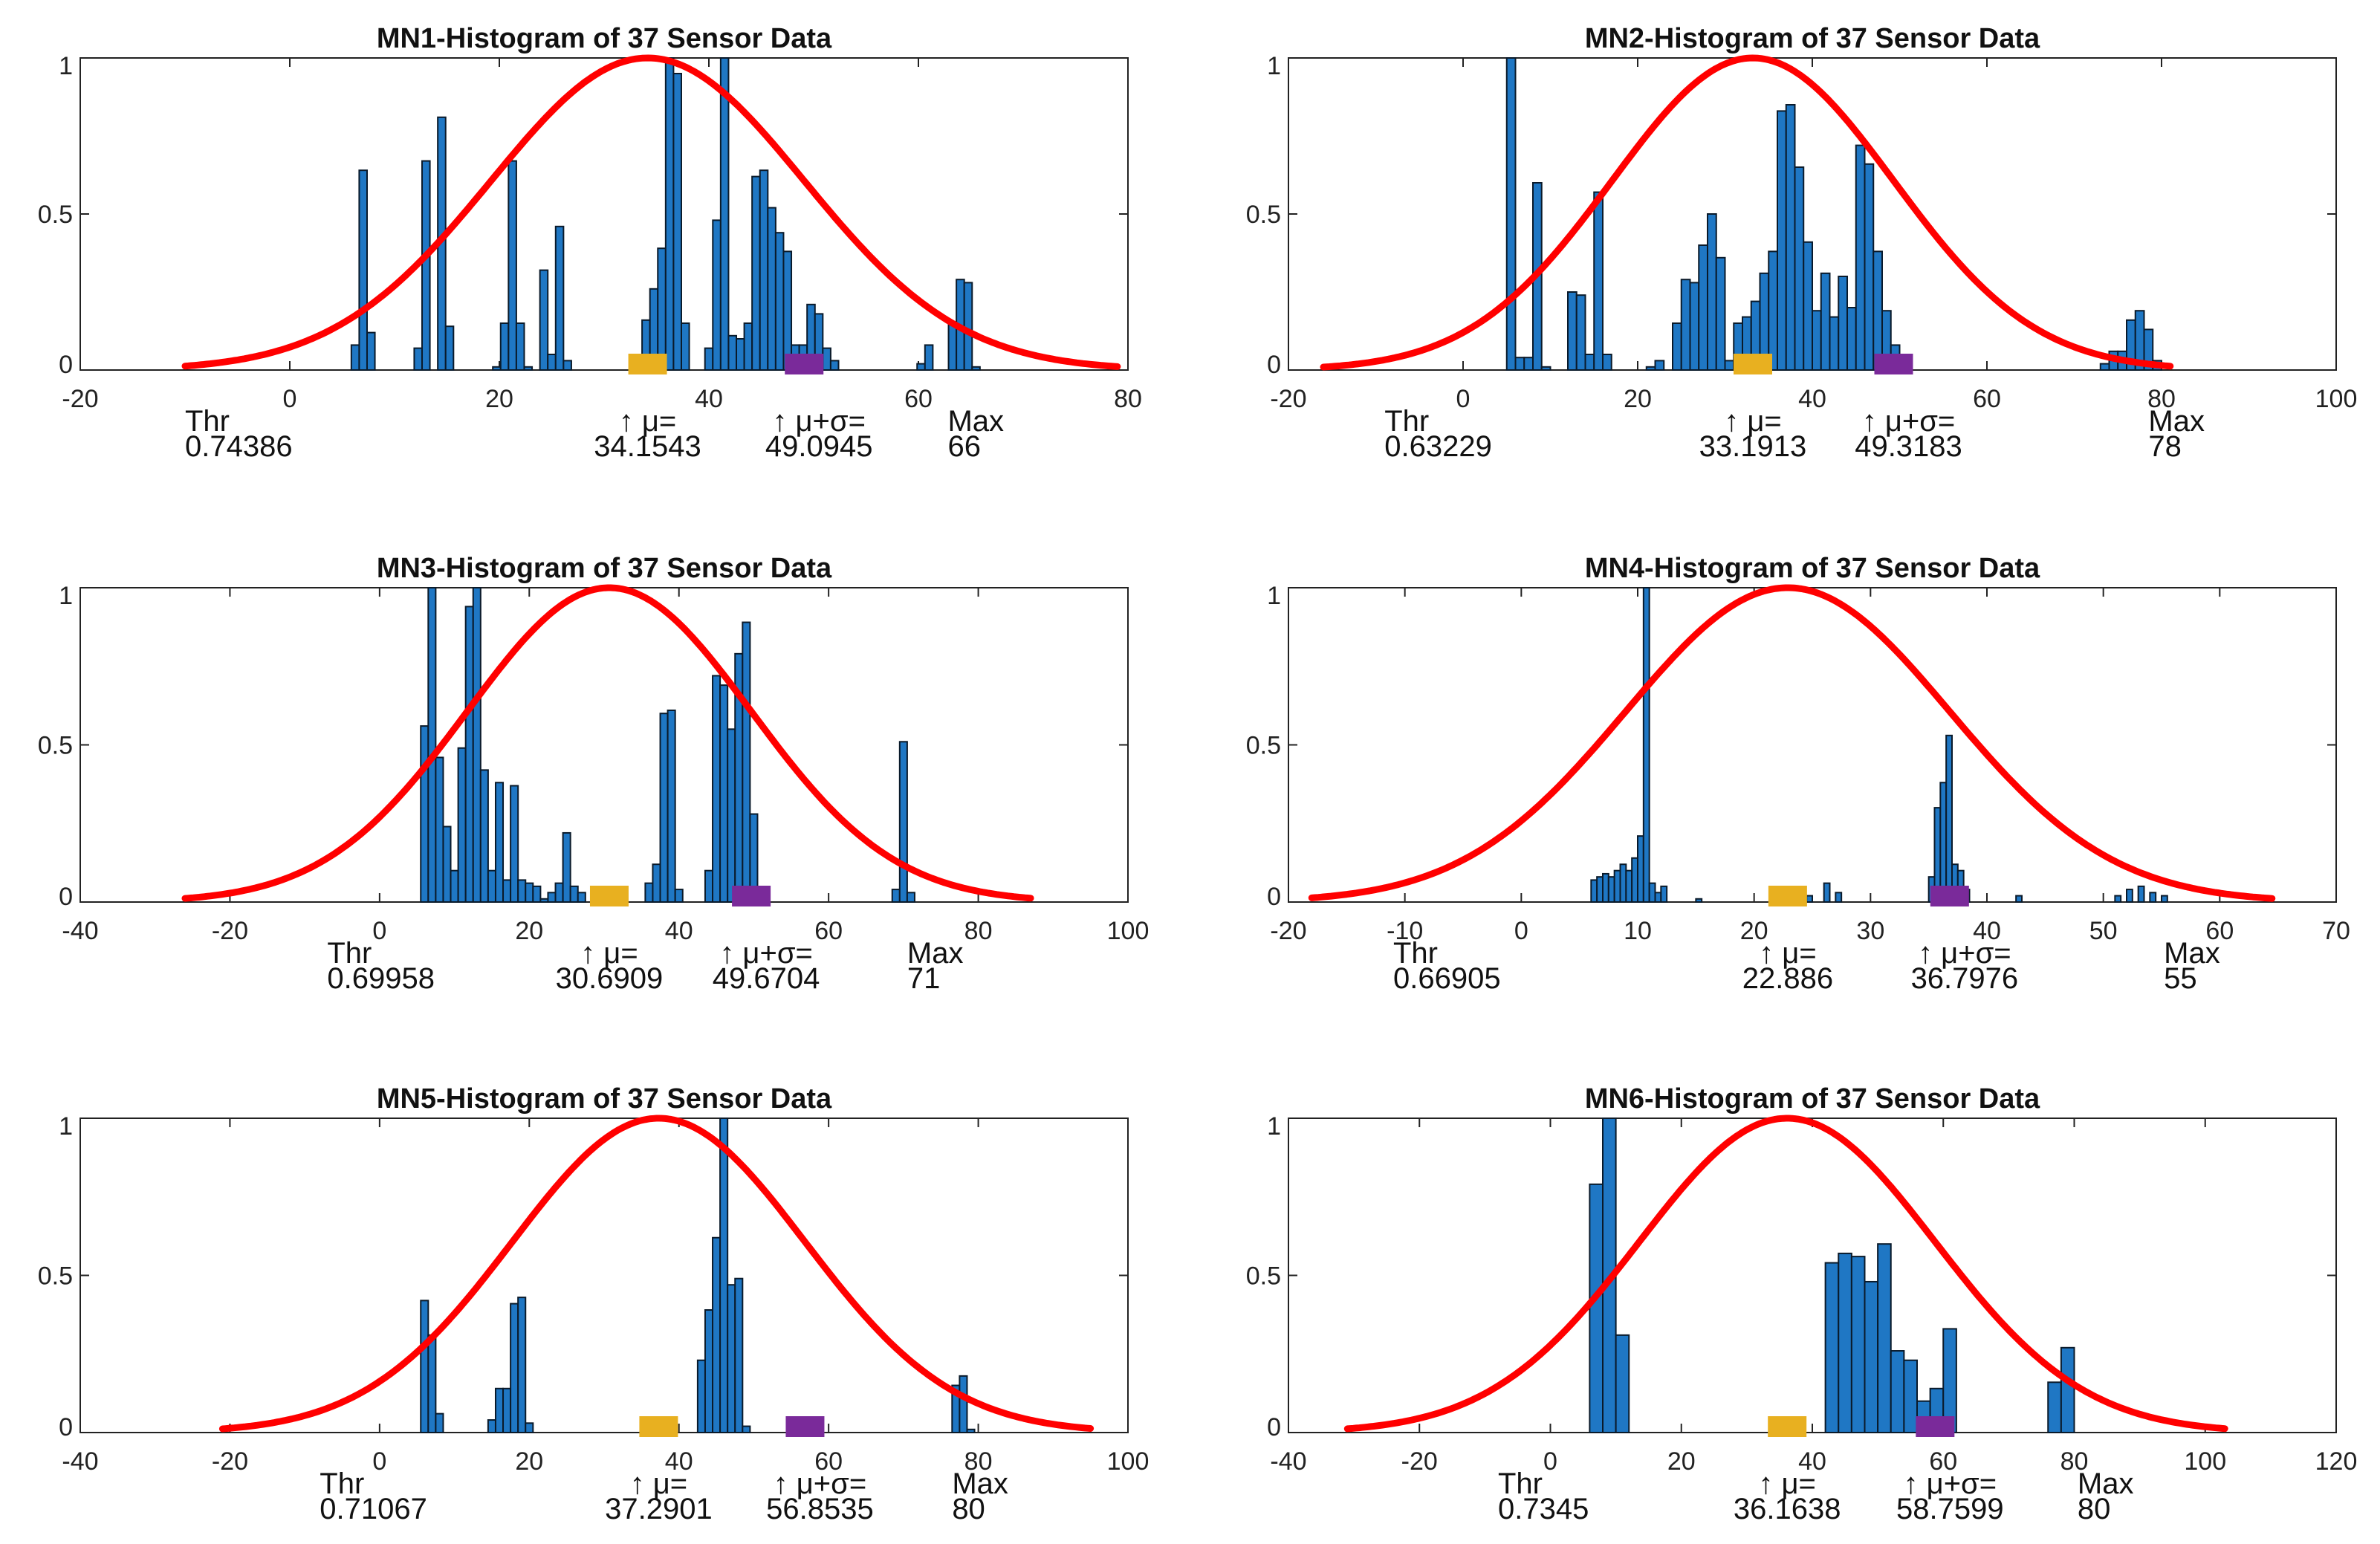  I want to click on x-tick-label: 120, so click(2336, 1461).